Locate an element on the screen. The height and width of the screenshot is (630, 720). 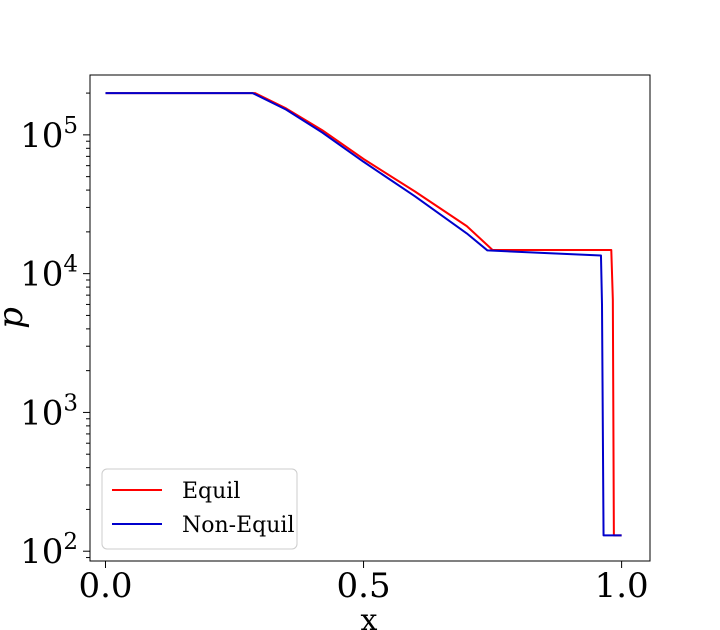
legend-label-equil: Equil is located at coordinates (211, 491).